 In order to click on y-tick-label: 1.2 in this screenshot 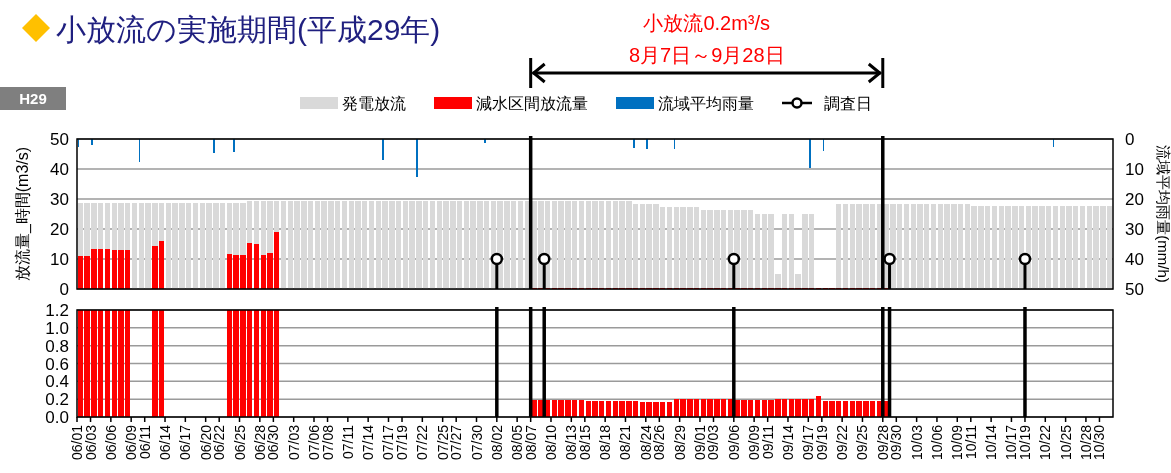, I will do `click(57, 310)`.